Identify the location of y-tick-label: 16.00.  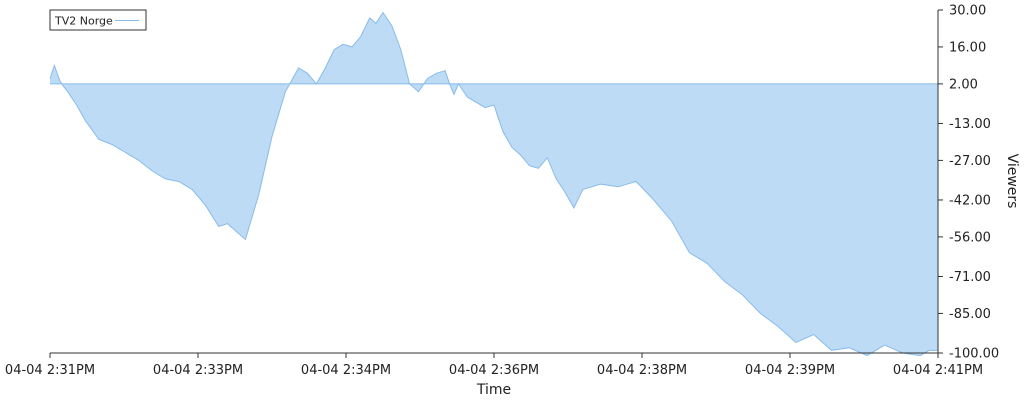
(967, 47).